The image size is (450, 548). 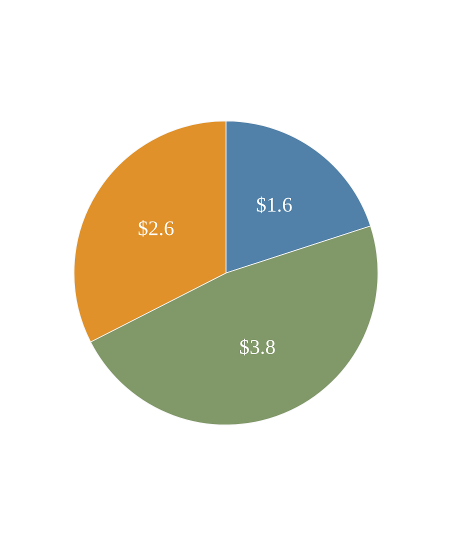 I want to click on data-label: $1.6, so click(x=274, y=205).